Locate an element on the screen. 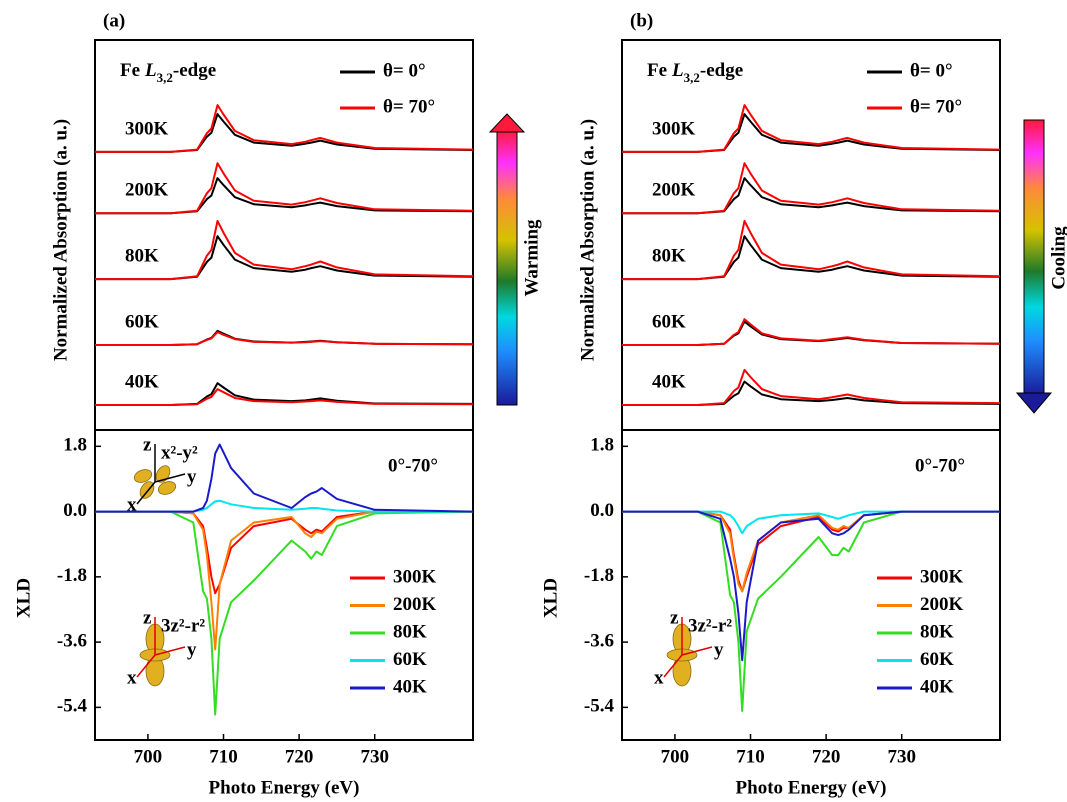  x-tick-label: 710 is located at coordinates (750, 756).